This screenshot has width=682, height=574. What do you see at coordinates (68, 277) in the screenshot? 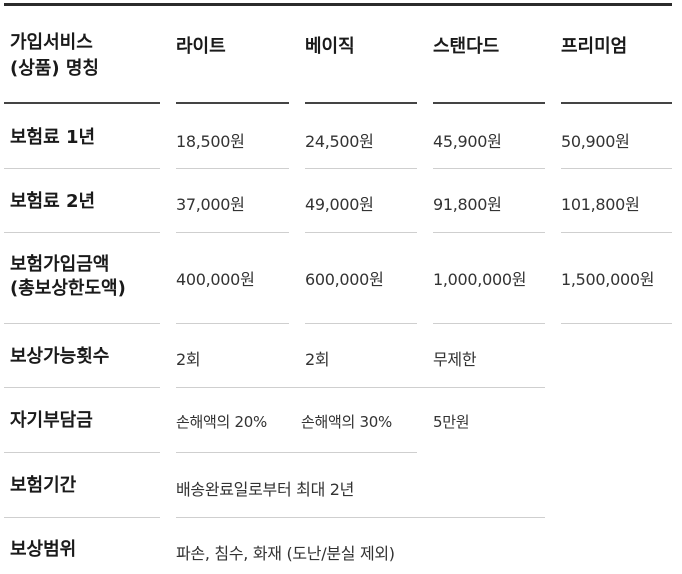
I see `row-label-coverage-amount: 보험가입금액 (총보상한도액)` at bounding box center [68, 277].